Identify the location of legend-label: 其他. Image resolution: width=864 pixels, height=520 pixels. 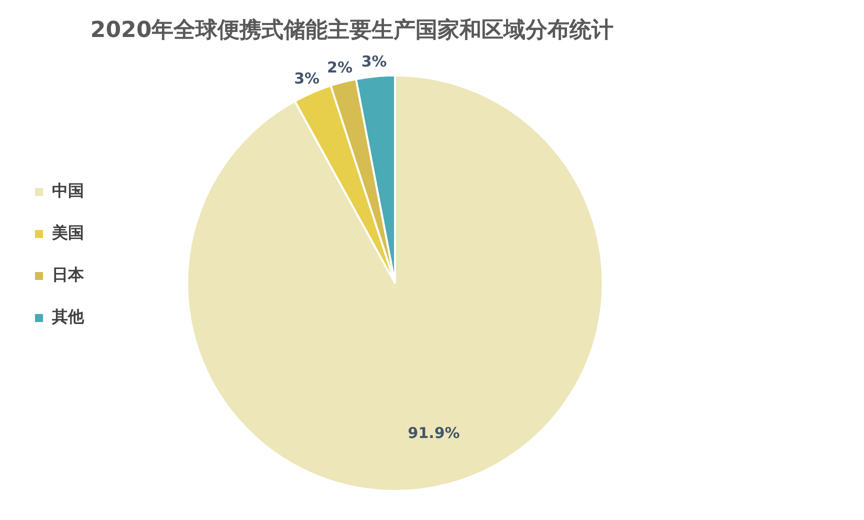
(68, 316).